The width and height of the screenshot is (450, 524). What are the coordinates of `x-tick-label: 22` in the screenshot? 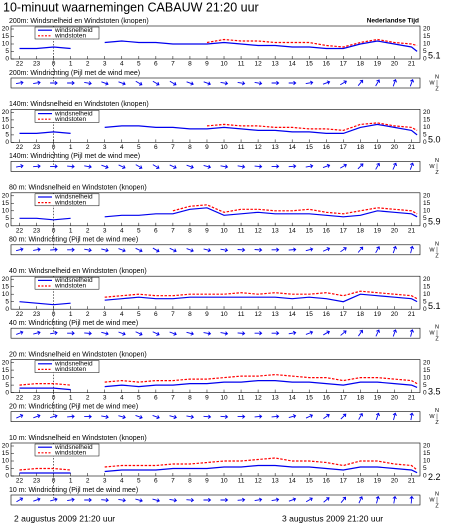 It's located at (20, 481).